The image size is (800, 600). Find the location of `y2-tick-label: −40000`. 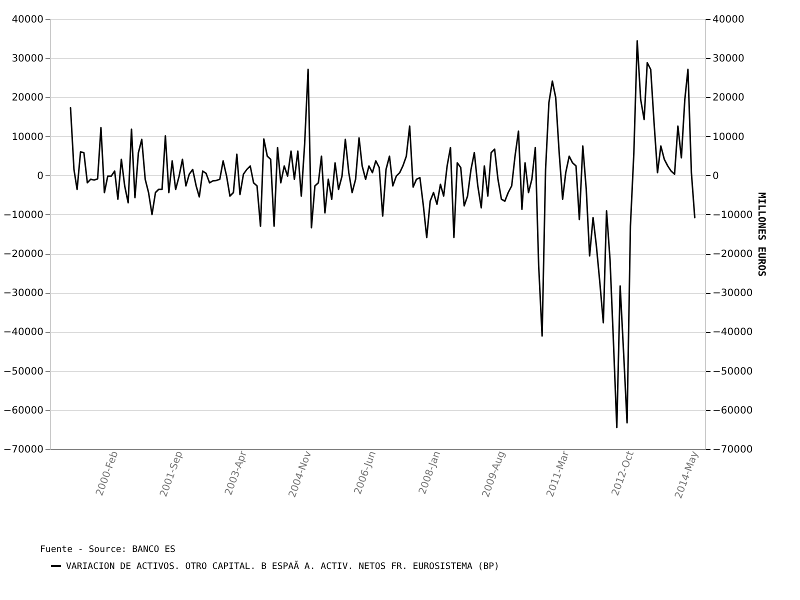

y2-tick-label: −40000 is located at coordinates (732, 332).